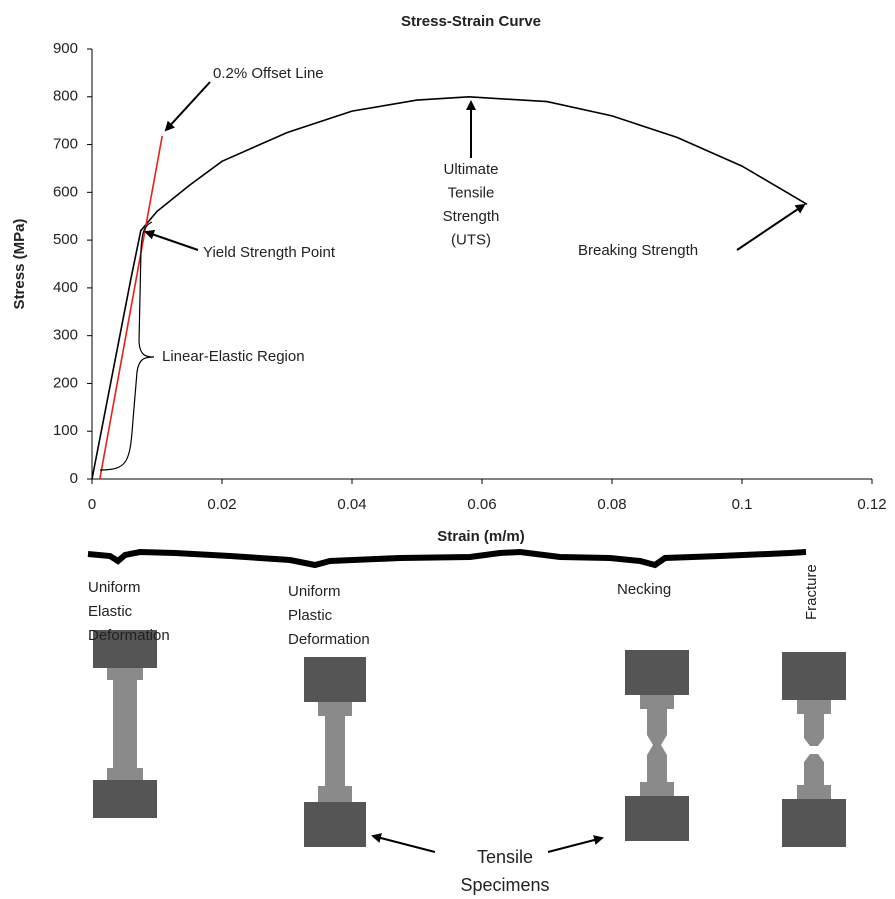 The image size is (895, 899). I want to click on y-tick-label: 200, so click(65, 382).